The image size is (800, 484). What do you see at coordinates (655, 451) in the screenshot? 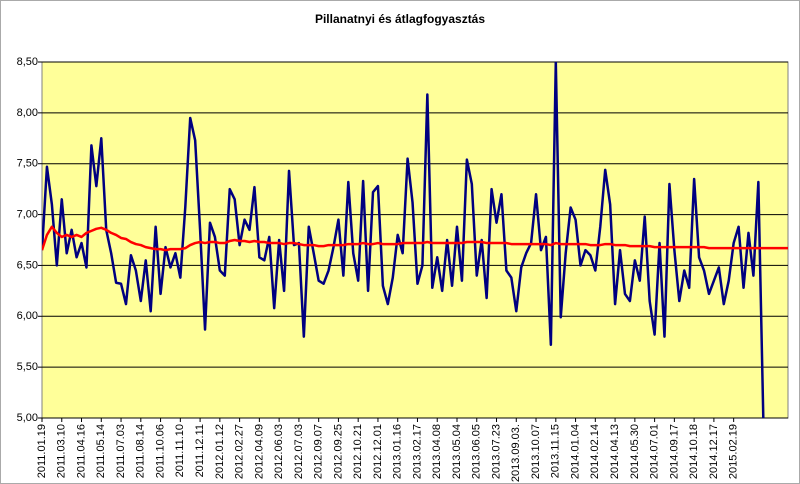
I see `x-tick-label: 2014.07.01` at bounding box center [655, 451].